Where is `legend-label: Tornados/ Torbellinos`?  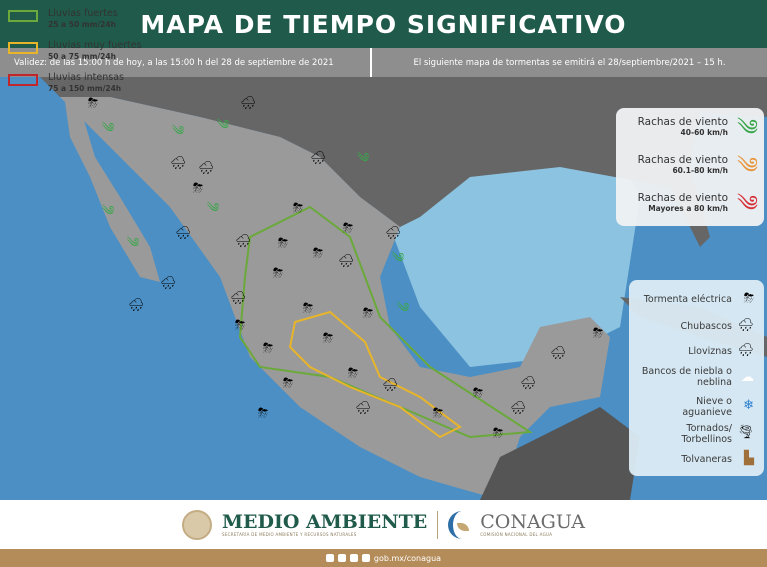 legend-label: Tornados/ Torbellinos is located at coordinates (706, 434).